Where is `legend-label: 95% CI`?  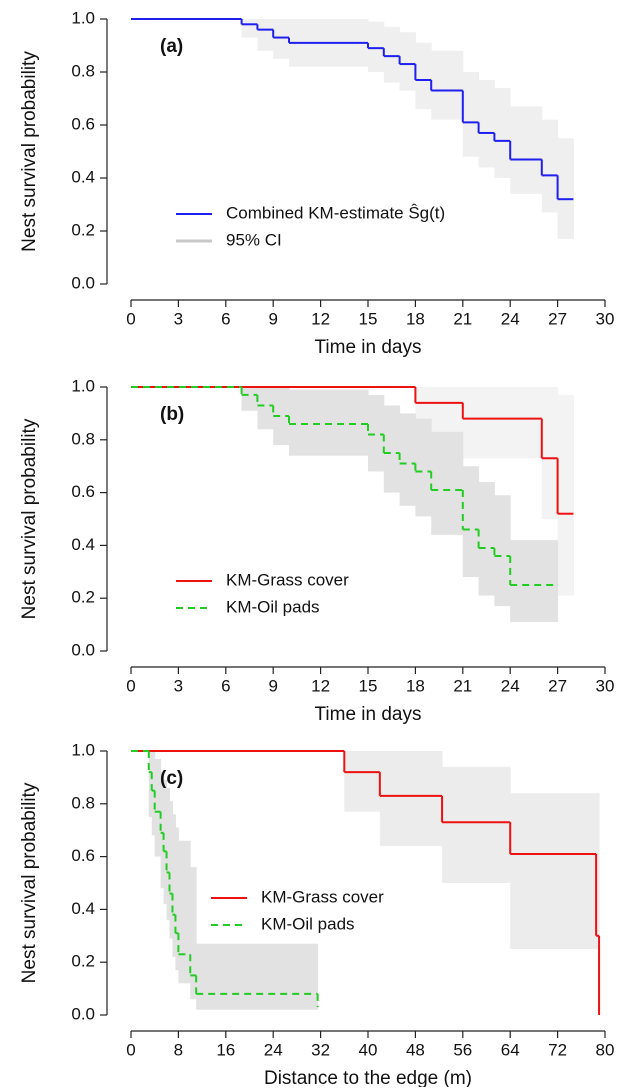 legend-label: 95% CI is located at coordinates (254, 239).